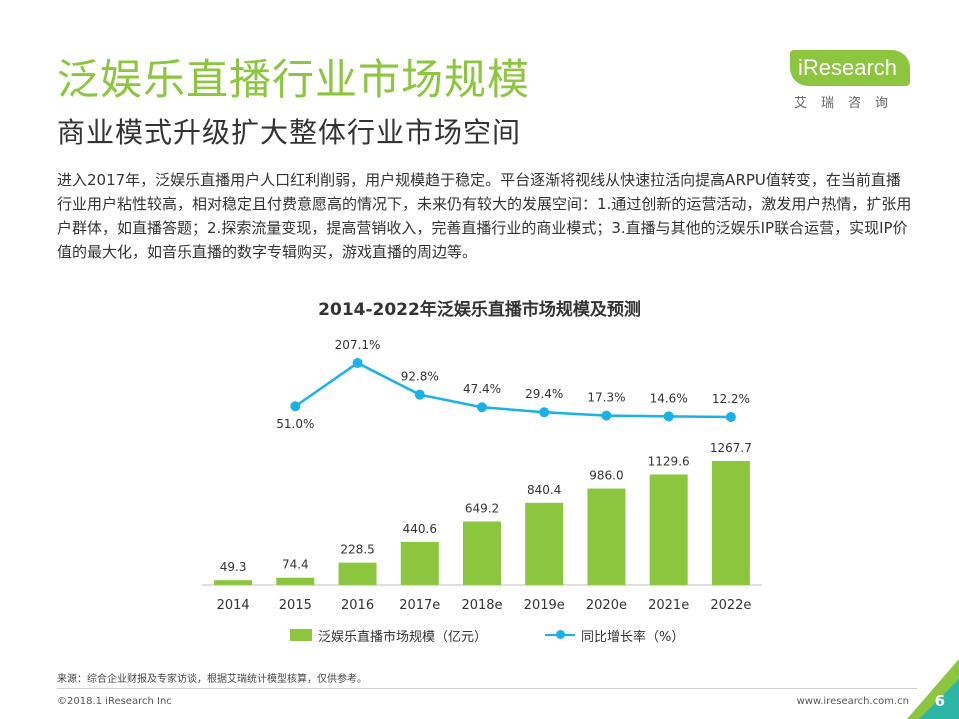 The image size is (959, 719). What do you see at coordinates (295, 581) in the screenshot?
I see `bar-2015` at bounding box center [295, 581].